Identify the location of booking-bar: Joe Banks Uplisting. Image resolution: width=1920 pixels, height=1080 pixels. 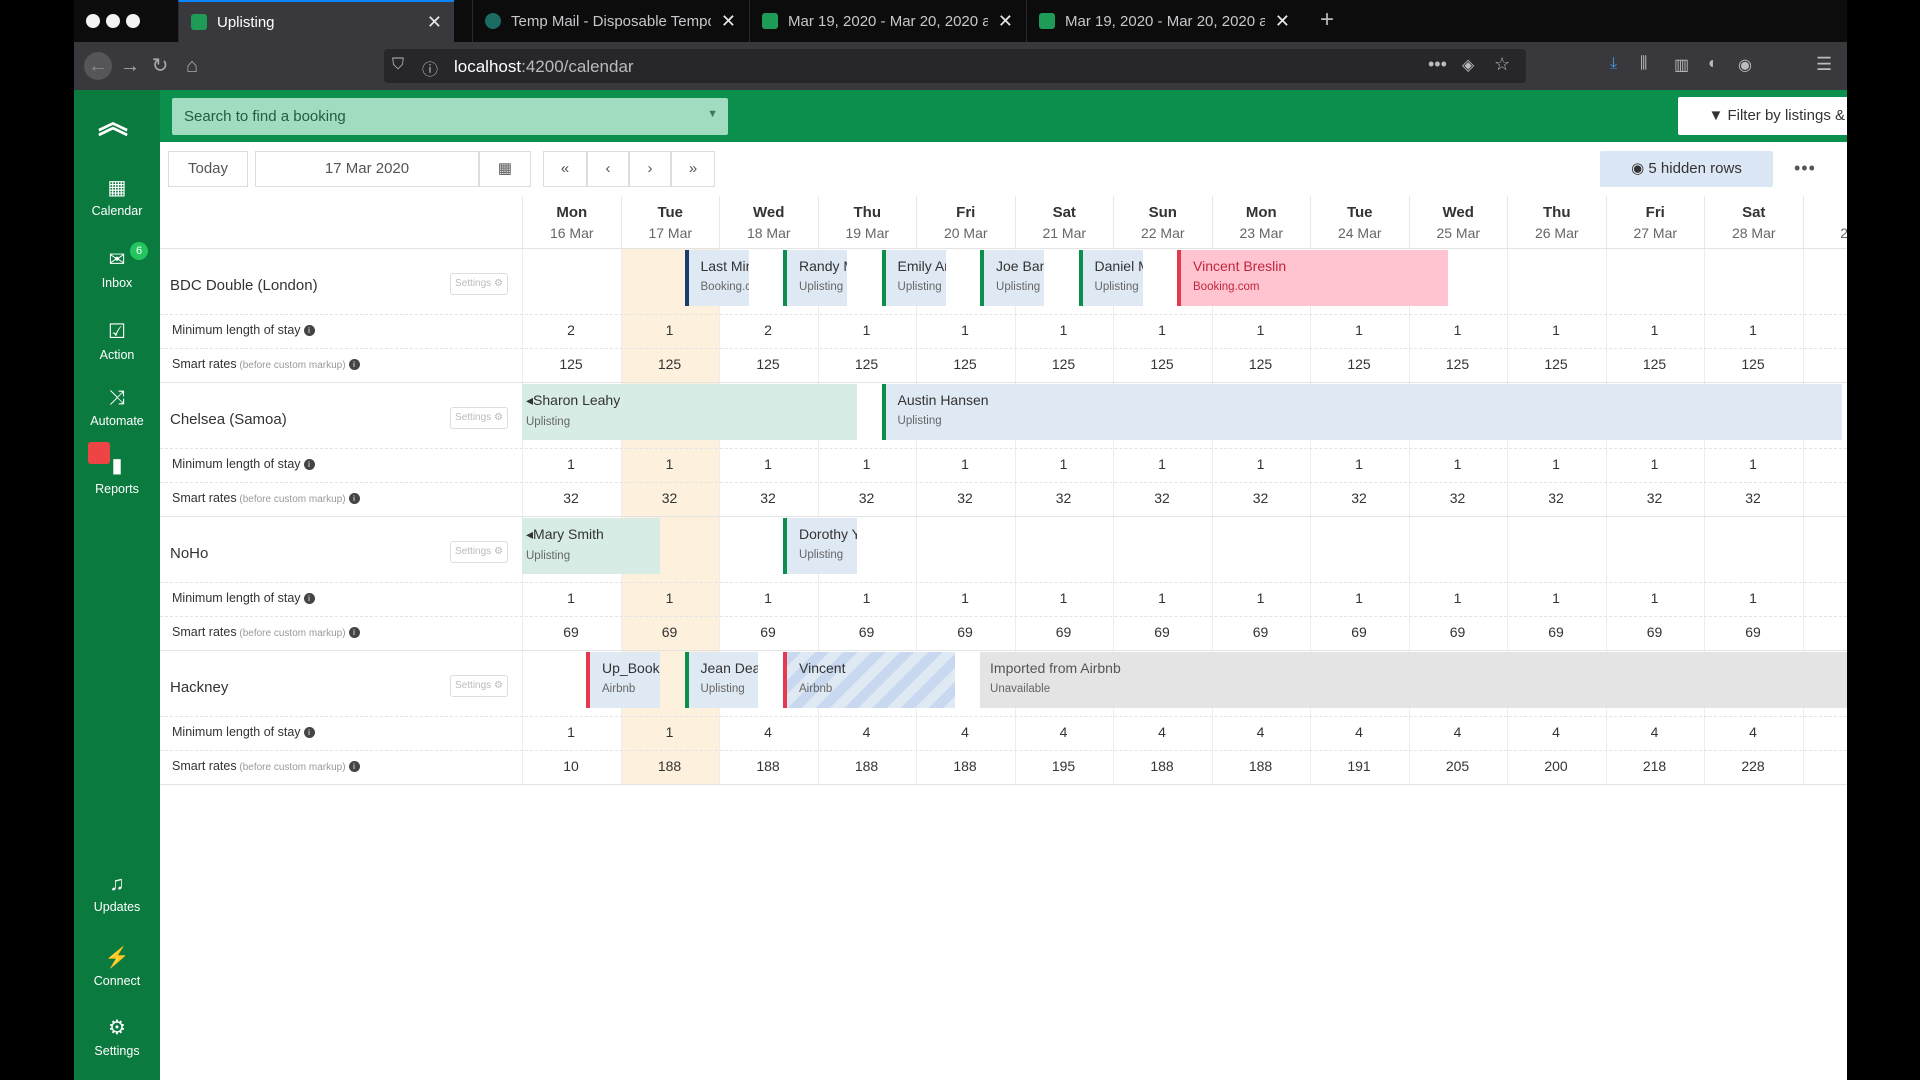
(1012, 278).